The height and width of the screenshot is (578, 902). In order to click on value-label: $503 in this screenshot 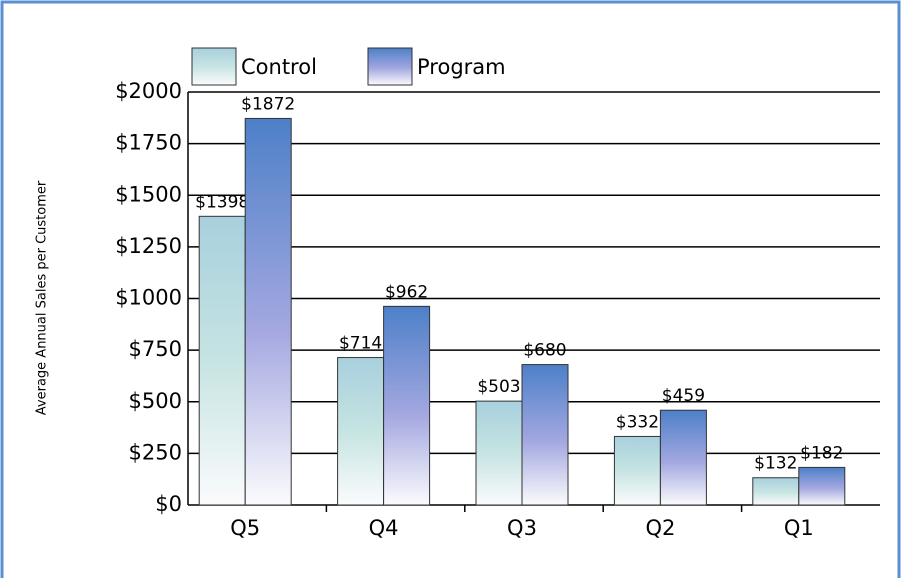, I will do `click(498, 387)`.